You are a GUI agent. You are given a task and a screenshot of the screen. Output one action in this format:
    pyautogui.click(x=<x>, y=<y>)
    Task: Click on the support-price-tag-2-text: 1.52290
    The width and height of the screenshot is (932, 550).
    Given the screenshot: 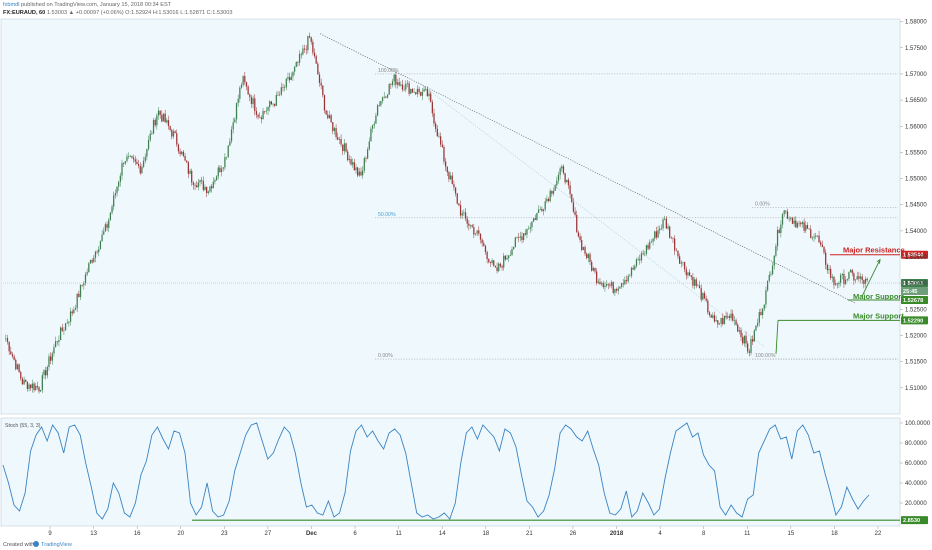 What is the action you would take?
    pyautogui.click(x=913, y=321)
    